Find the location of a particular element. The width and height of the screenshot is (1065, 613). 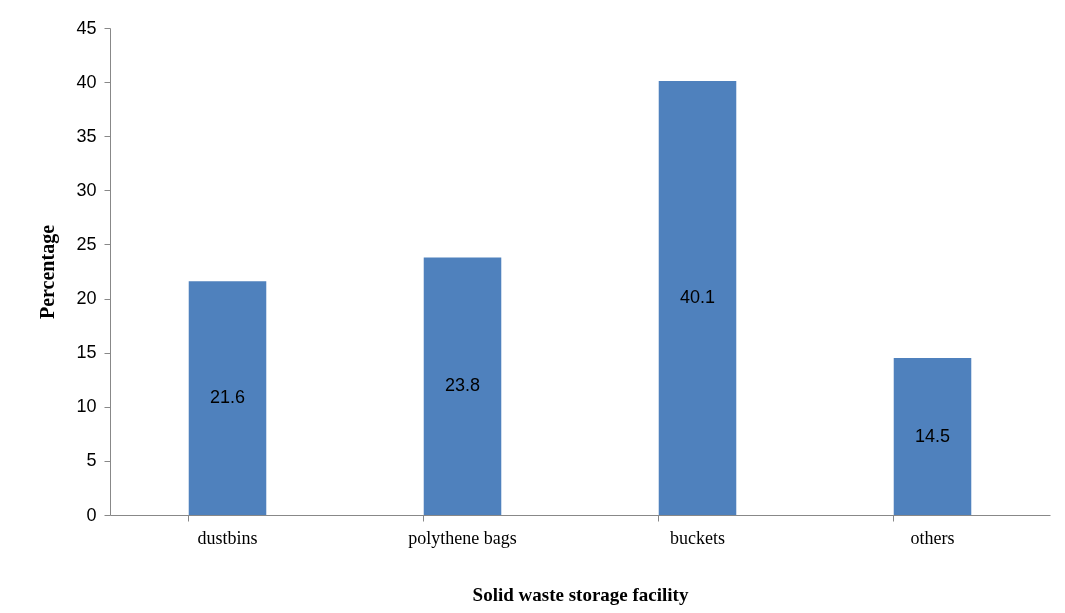

y-tick-label: 45 is located at coordinates (86, 27).